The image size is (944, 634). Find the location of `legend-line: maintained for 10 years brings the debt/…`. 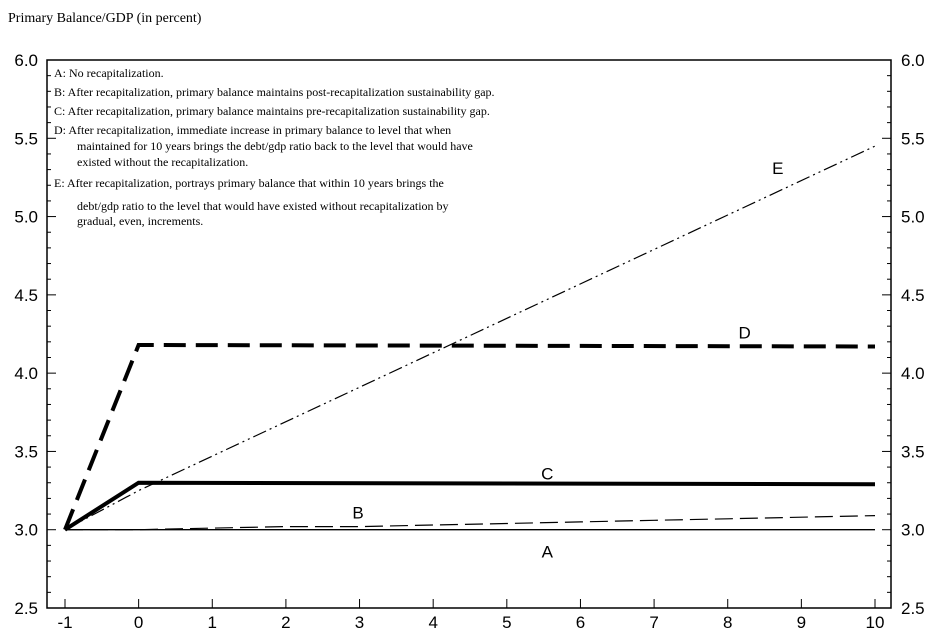

legend-line: maintained for 10 years brings the debt/… is located at coordinates (275, 146).